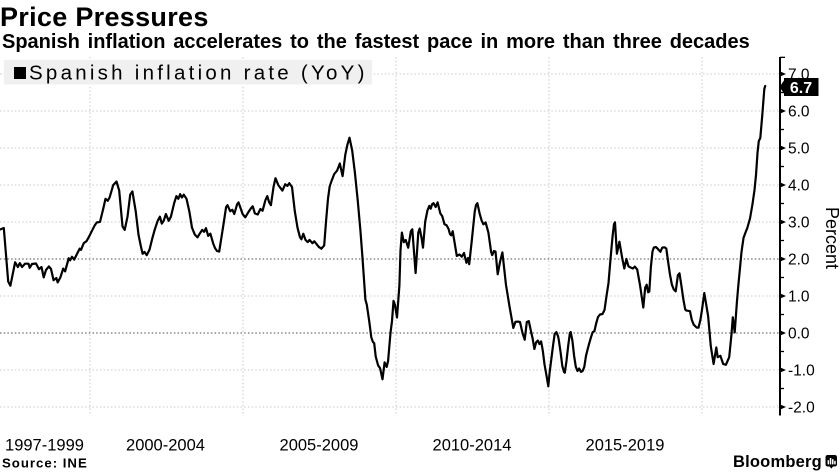 This screenshot has width=840, height=473. What do you see at coordinates (44, 446) in the screenshot?
I see `svg-text: 1997-1999` at bounding box center [44, 446].